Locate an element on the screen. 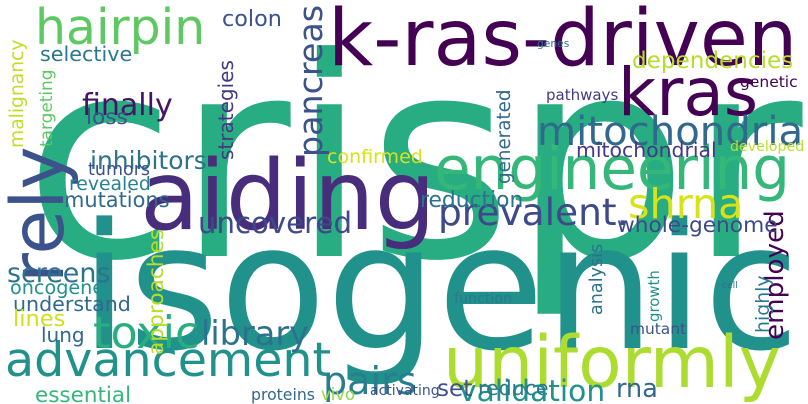  word-proteins: proteins is located at coordinates (283, 395).